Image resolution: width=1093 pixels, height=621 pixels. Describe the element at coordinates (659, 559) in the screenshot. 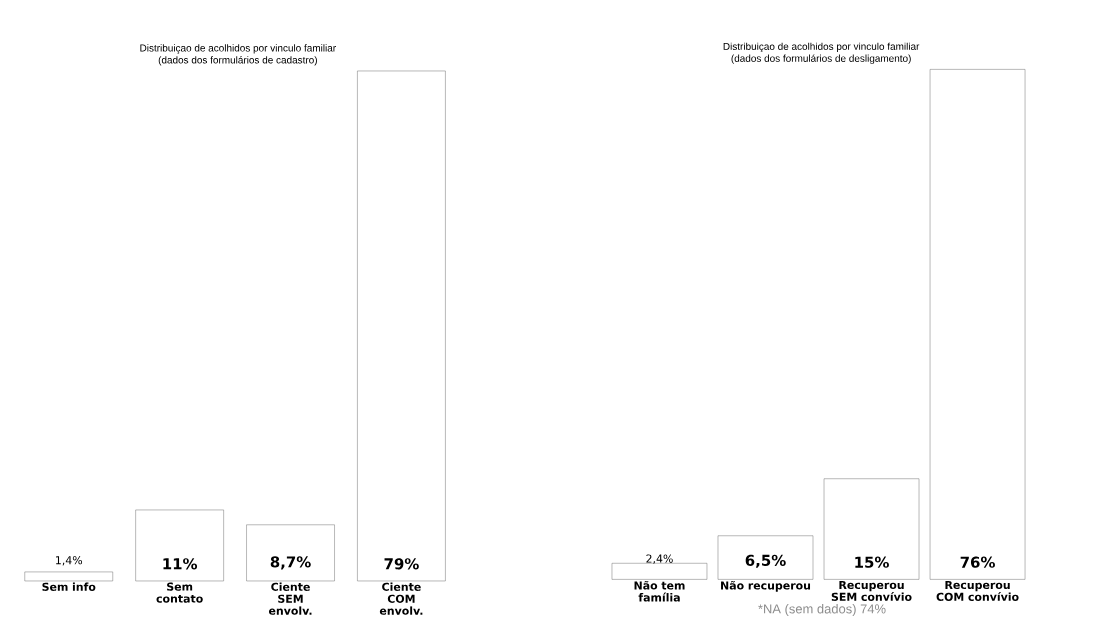

I see `data-label: 2,4%` at that location.